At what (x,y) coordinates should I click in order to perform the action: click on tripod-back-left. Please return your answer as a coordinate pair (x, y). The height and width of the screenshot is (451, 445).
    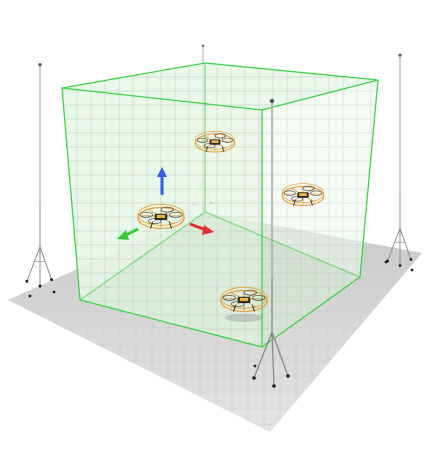
    Looking at the image, I should click on (39, 175).